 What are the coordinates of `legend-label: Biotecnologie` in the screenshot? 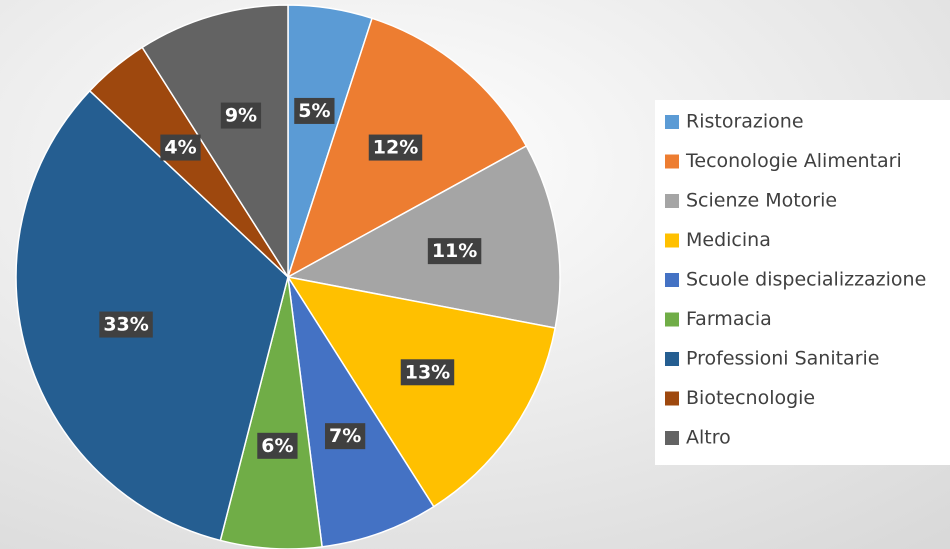 It's located at (750, 398).